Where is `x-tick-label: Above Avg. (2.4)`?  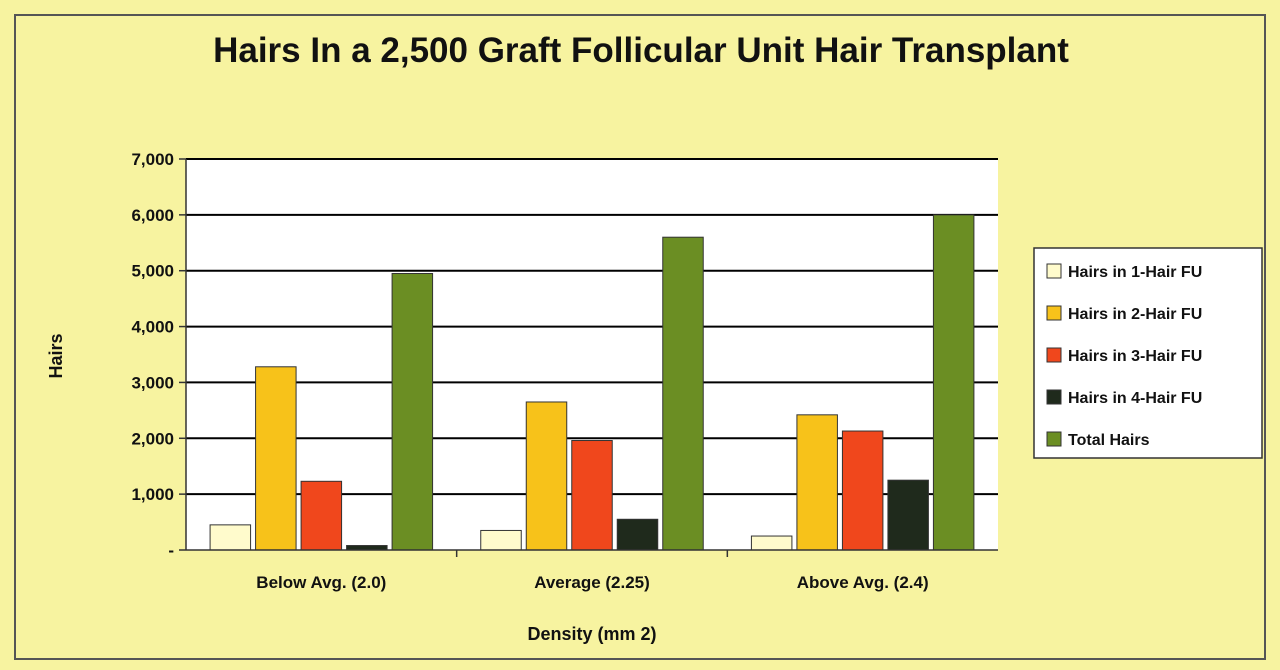
x-tick-label: Above Avg. (2.4) is located at coordinates (863, 582).